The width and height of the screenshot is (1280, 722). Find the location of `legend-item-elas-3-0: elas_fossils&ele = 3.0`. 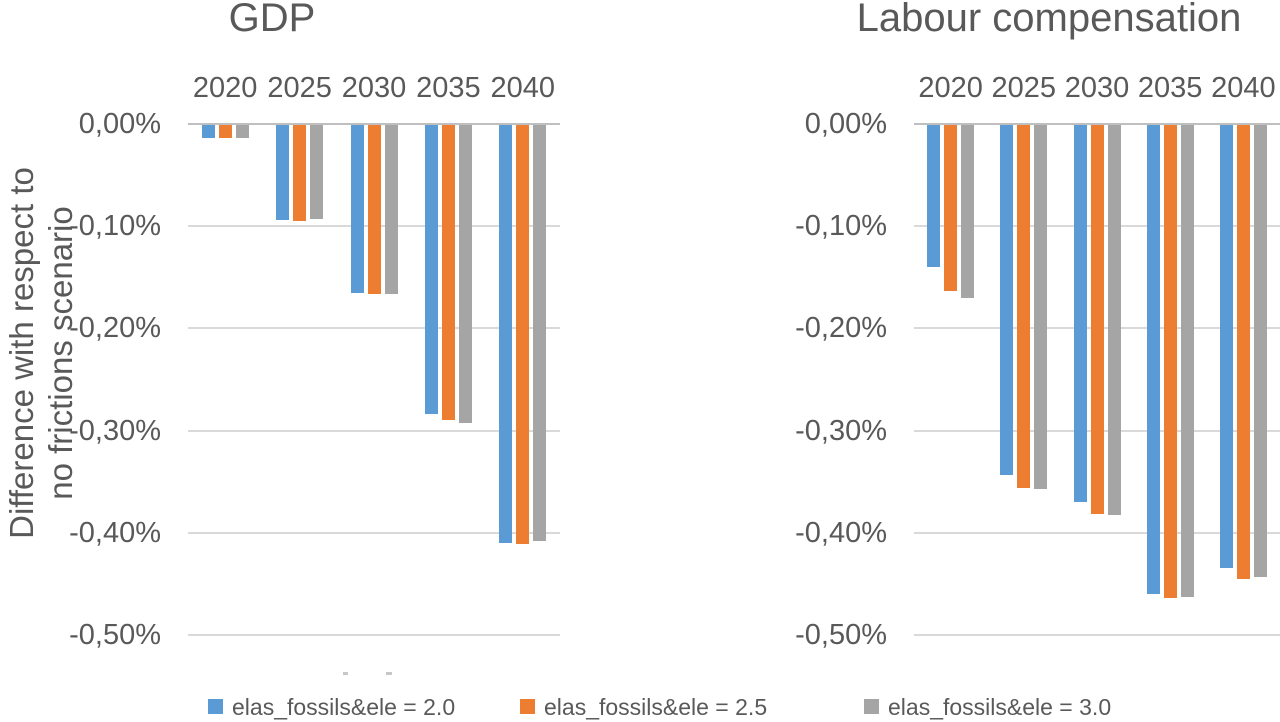

legend-item-elas-3-0: elas_fossils&ele = 3.0 is located at coordinates (987, 707).